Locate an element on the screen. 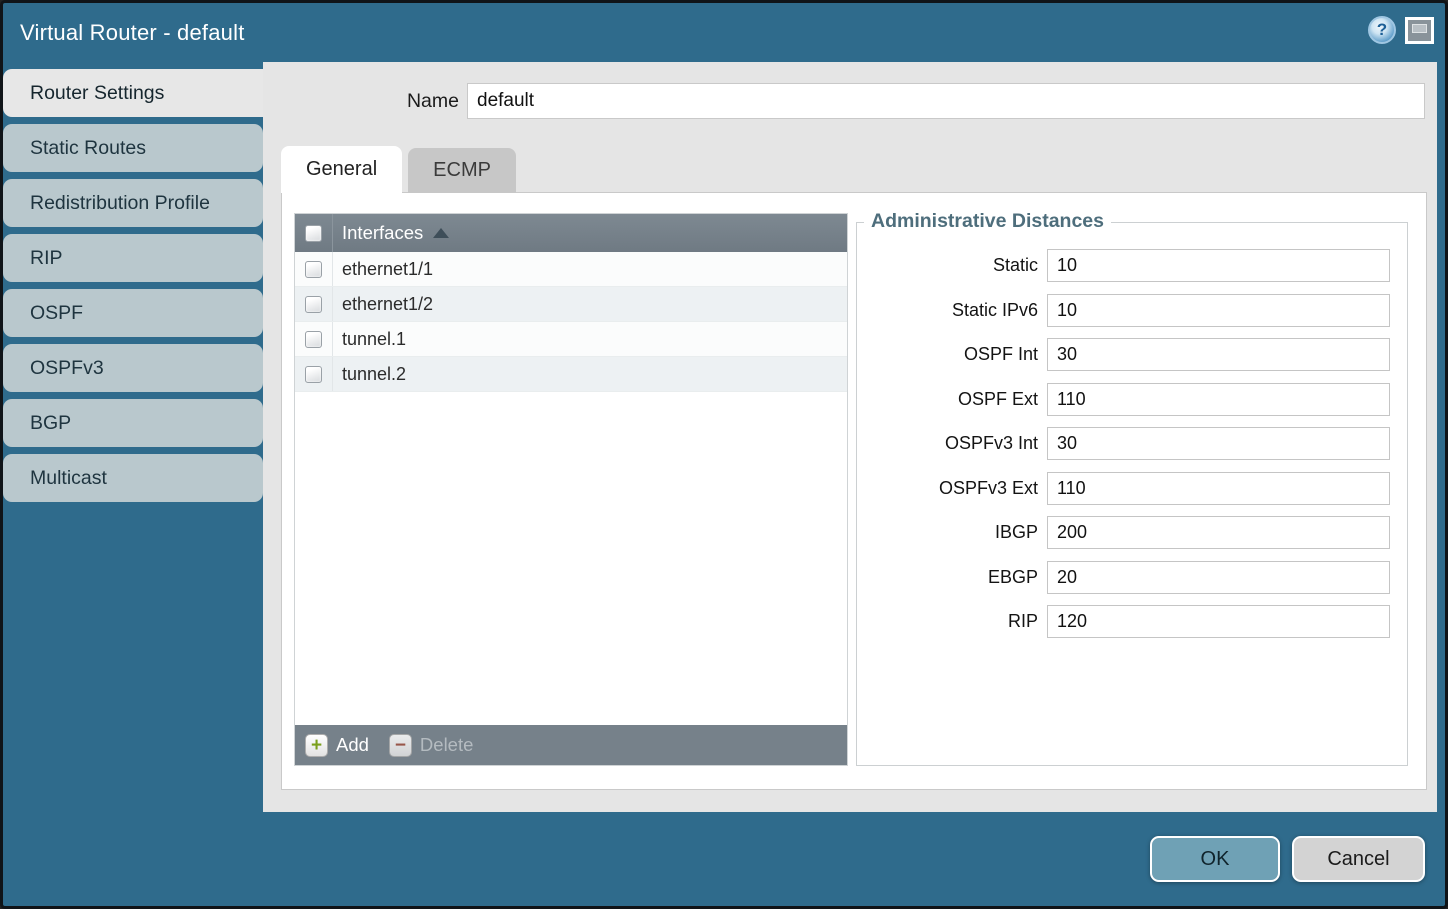  sidebar-item-redistribution-profile: Redistribution Profile is located at coordinates (133, 203).